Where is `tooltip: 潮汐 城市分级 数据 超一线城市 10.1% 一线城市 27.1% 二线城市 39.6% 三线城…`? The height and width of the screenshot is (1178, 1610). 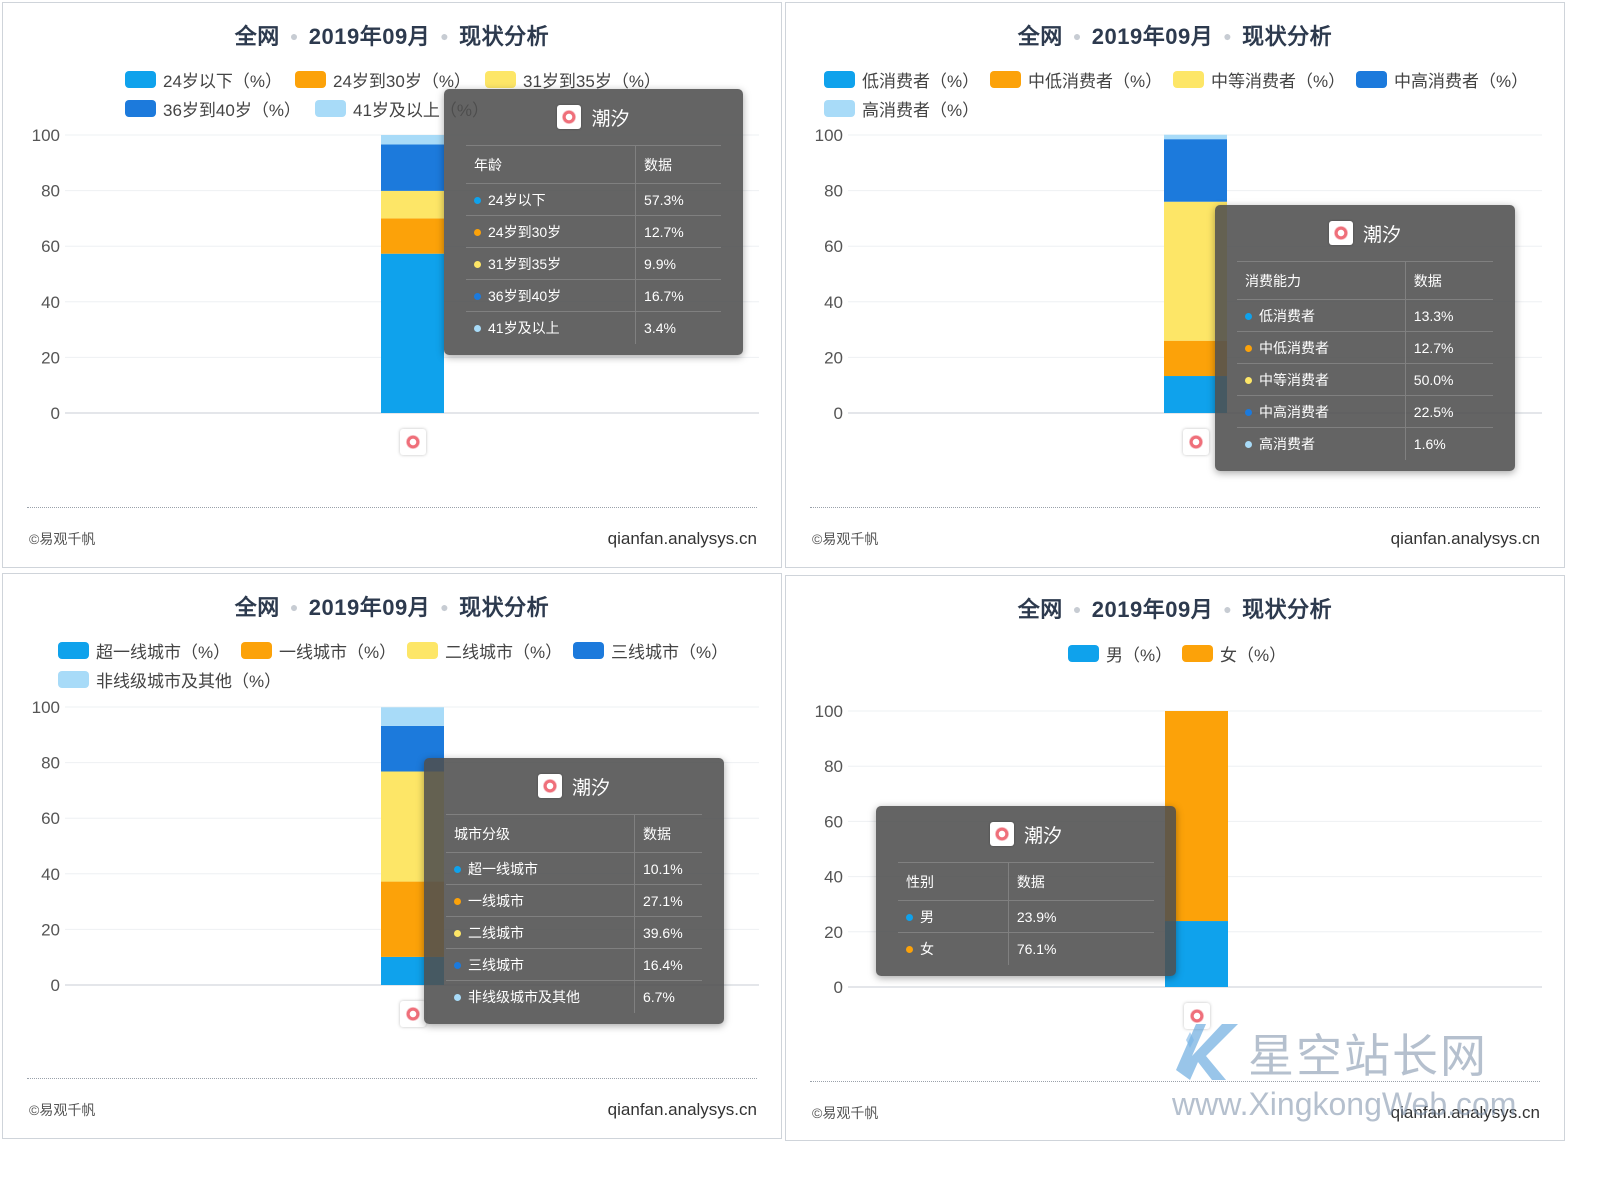
tooltip: 潮汐 城市分级 数据 超一线城市 10.1% 一线城市 27.1% 二线城市 39.6% 三线城… is located at coordinates (574, 891).